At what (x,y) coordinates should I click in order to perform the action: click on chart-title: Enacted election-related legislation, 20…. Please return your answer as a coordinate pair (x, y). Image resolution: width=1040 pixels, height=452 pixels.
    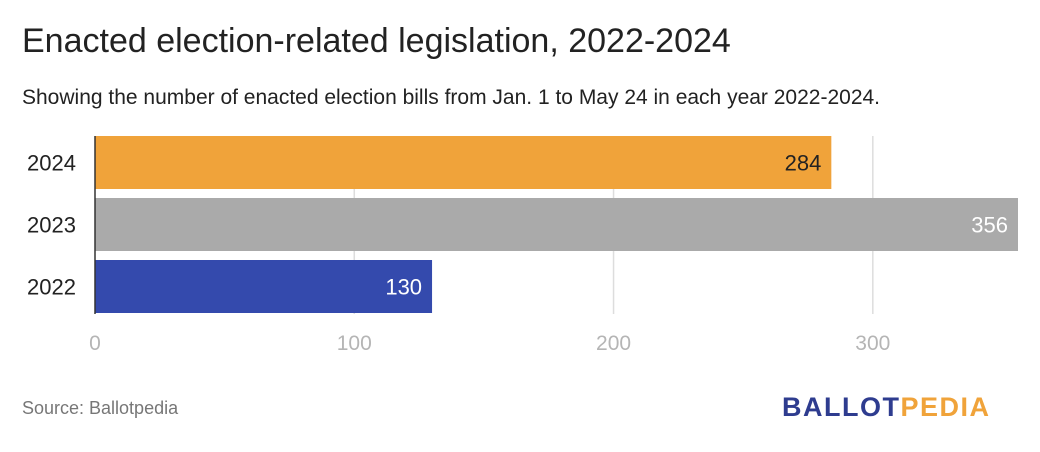
    Looking at the image, I should click on (376, 41).